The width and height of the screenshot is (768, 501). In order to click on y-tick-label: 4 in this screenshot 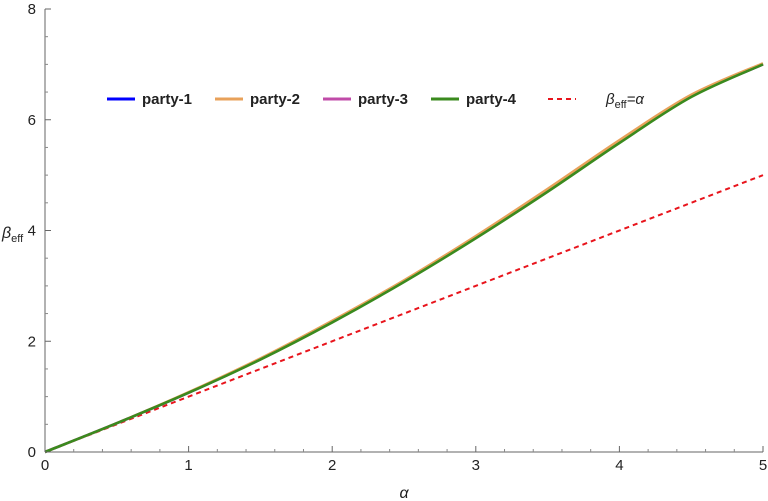, I will do `click(32, 231)`.